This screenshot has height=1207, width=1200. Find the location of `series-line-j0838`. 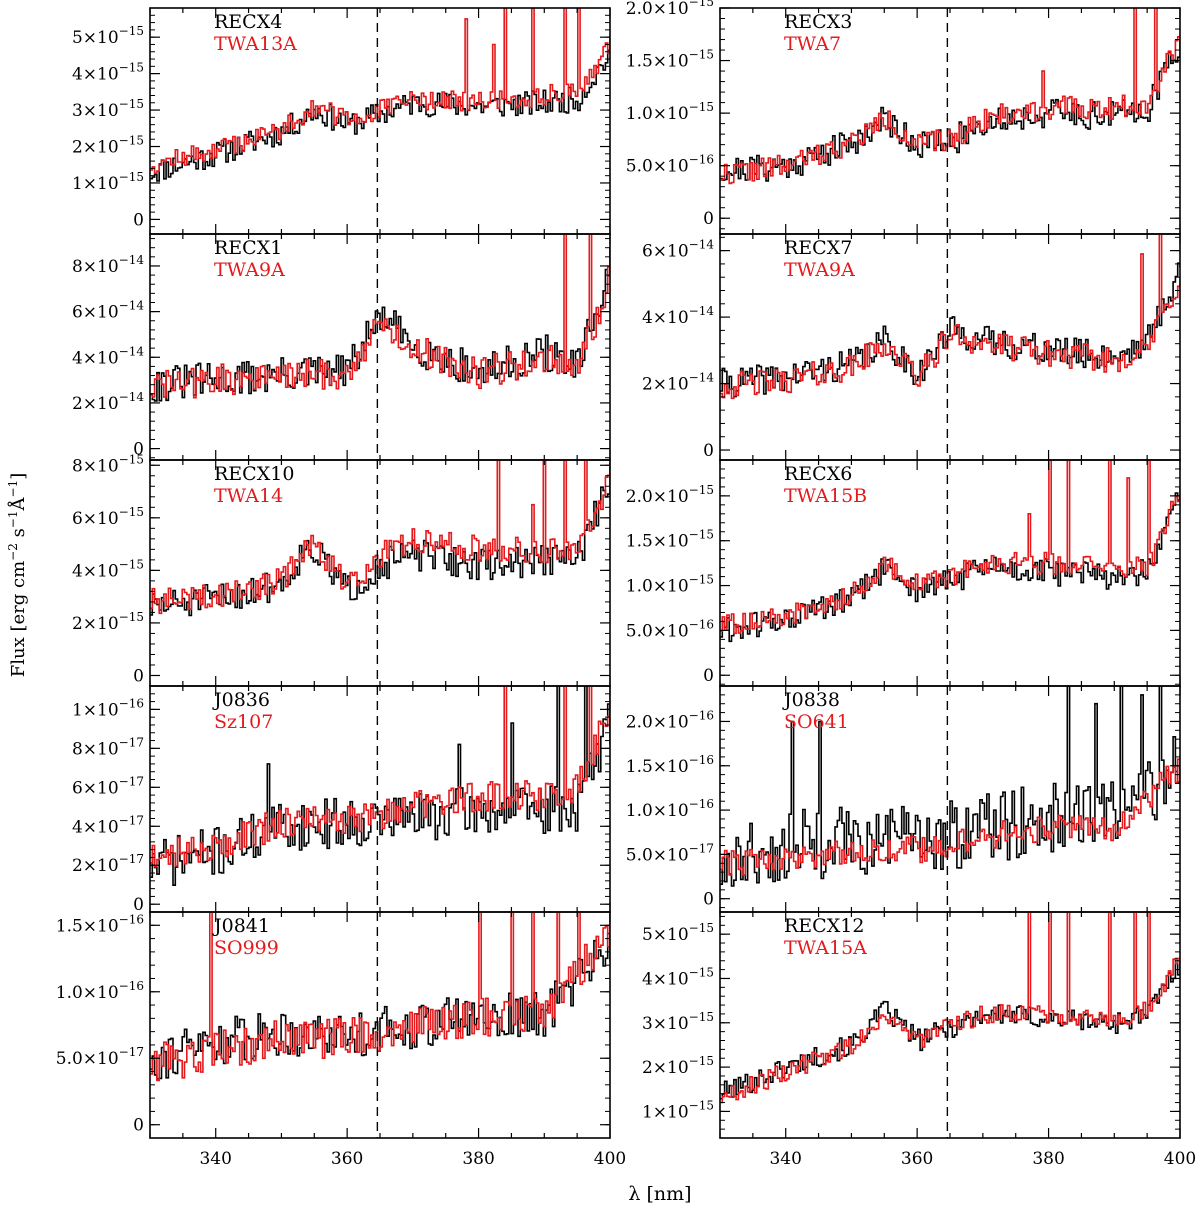

series-line-j0838 is located at coordinates (950, 786).